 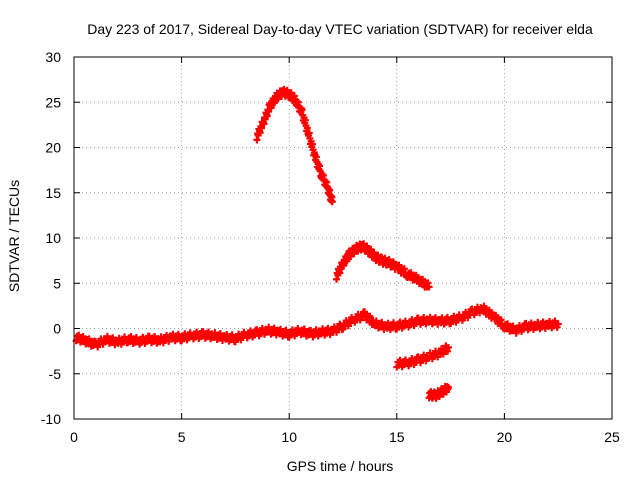 What do you see at coordinates (289, 437) in the screenshot?
I see `x-tick-label: 10` at bounding box center [289, 437].